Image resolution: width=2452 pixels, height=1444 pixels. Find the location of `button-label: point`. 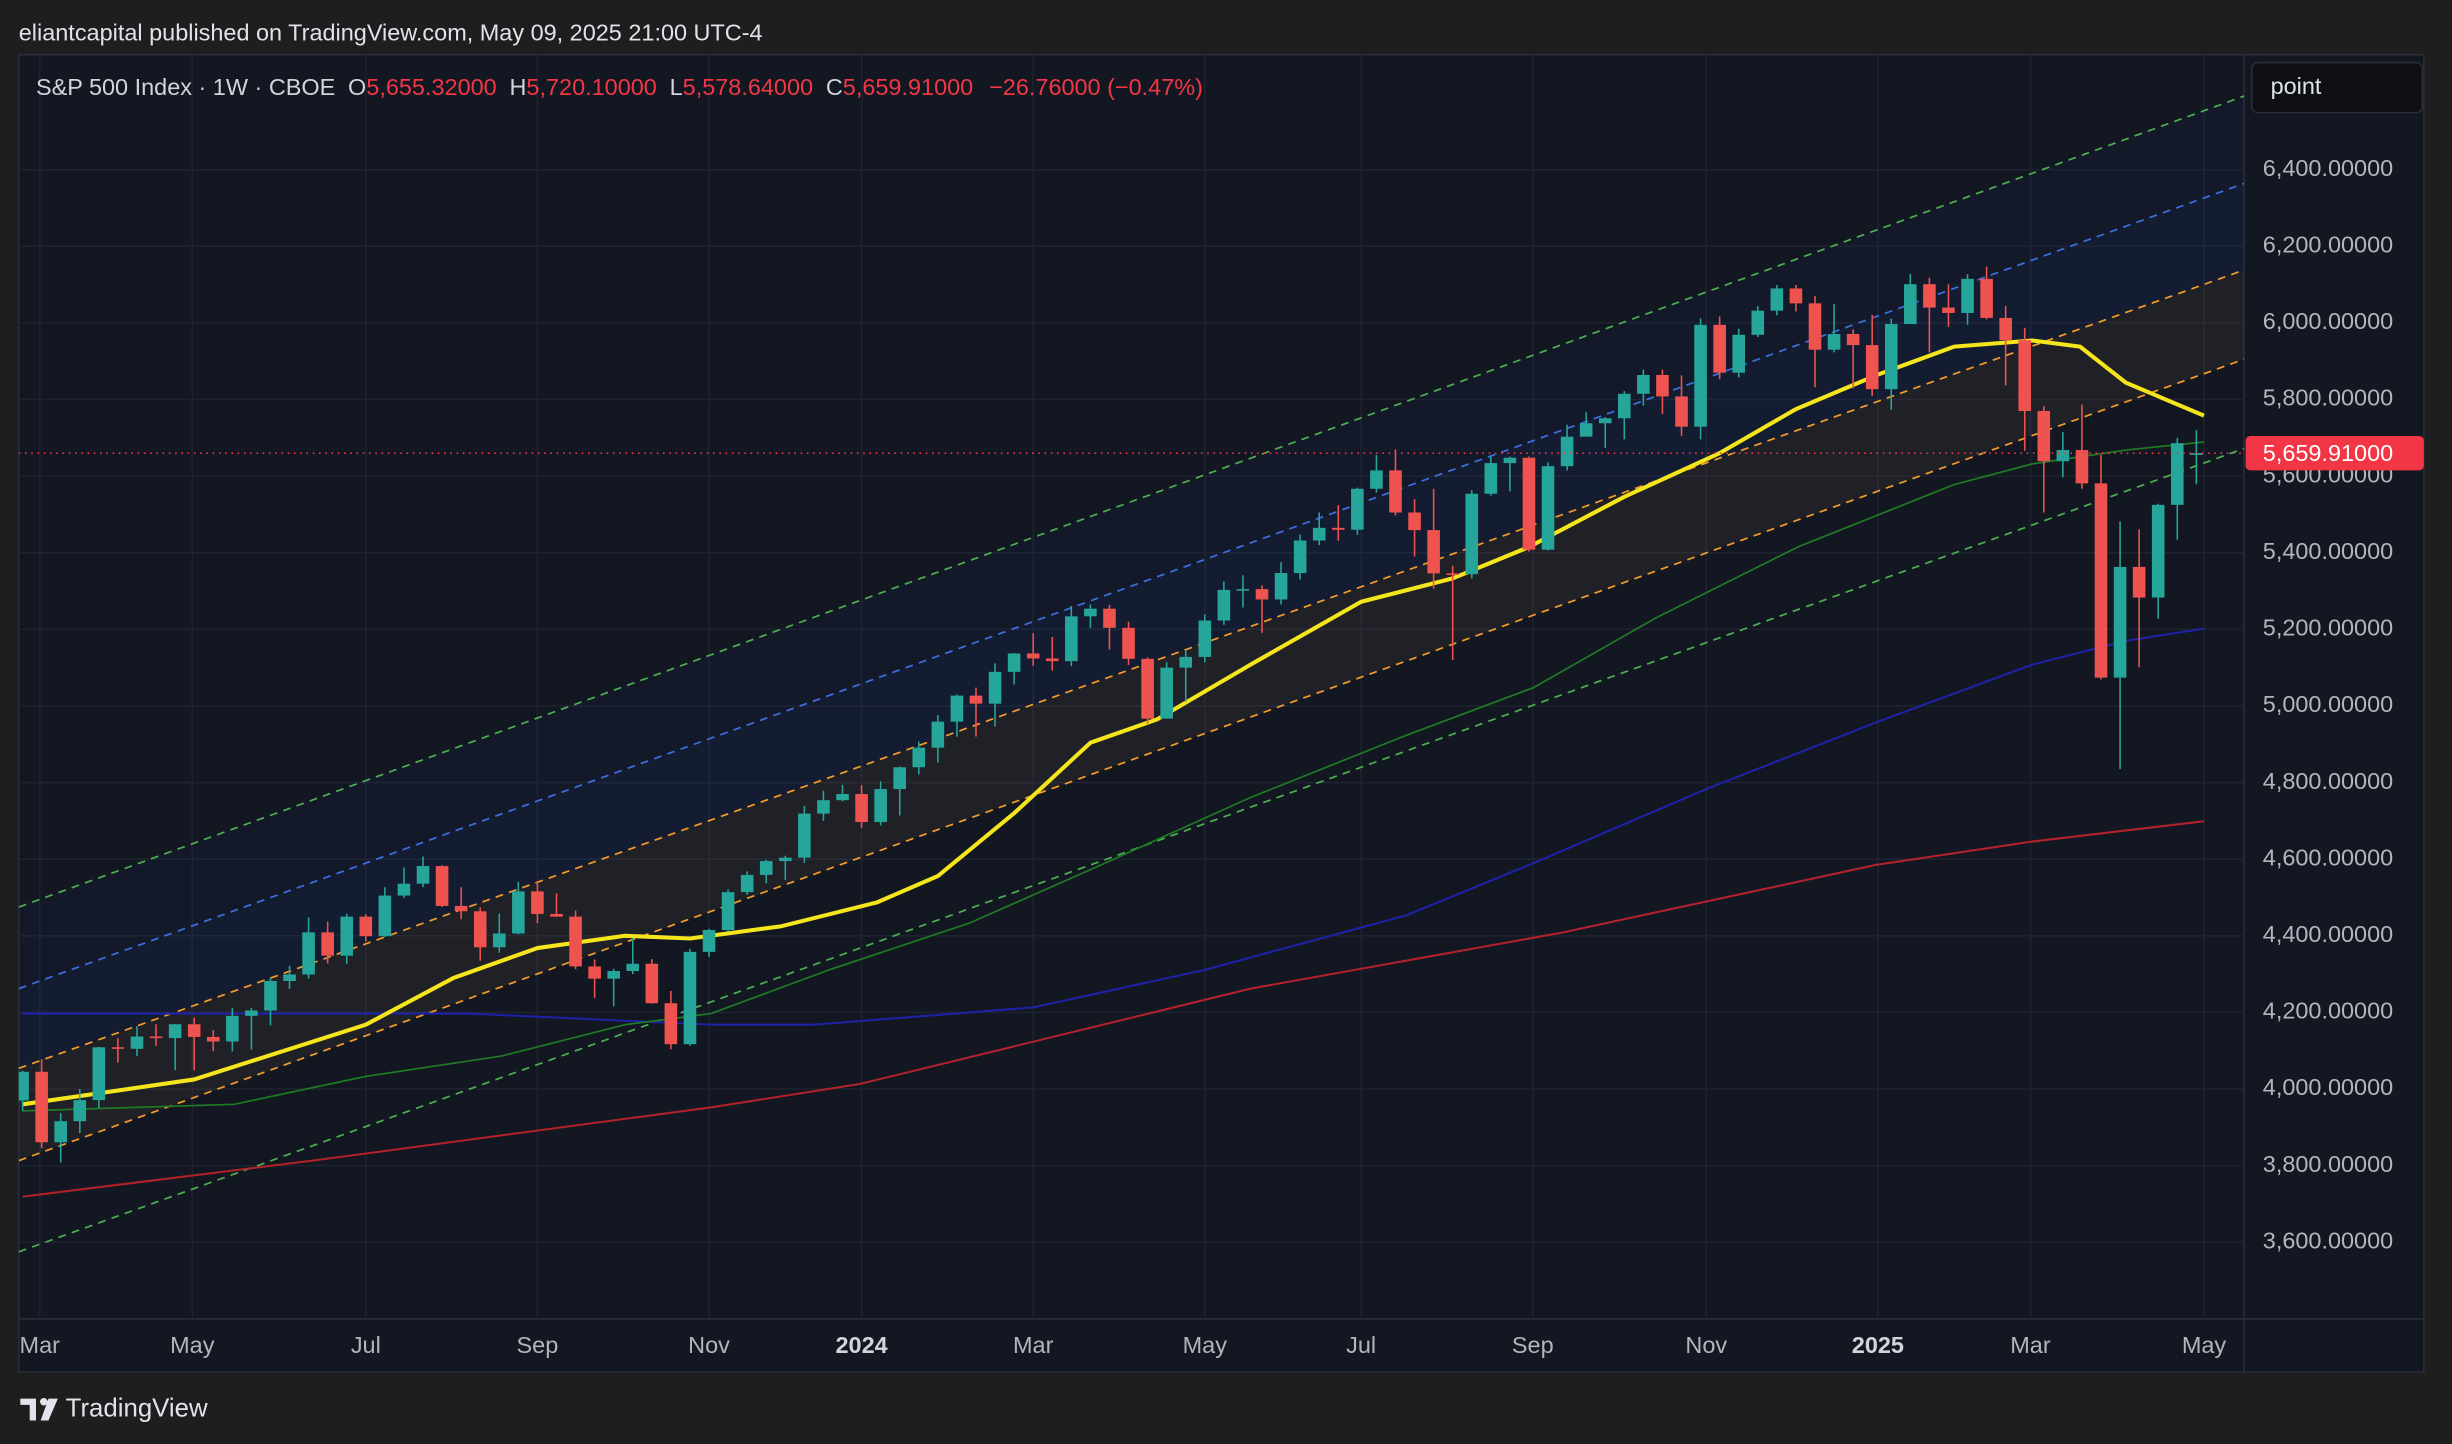

button-label: point is located at coordinates (2296, 86).